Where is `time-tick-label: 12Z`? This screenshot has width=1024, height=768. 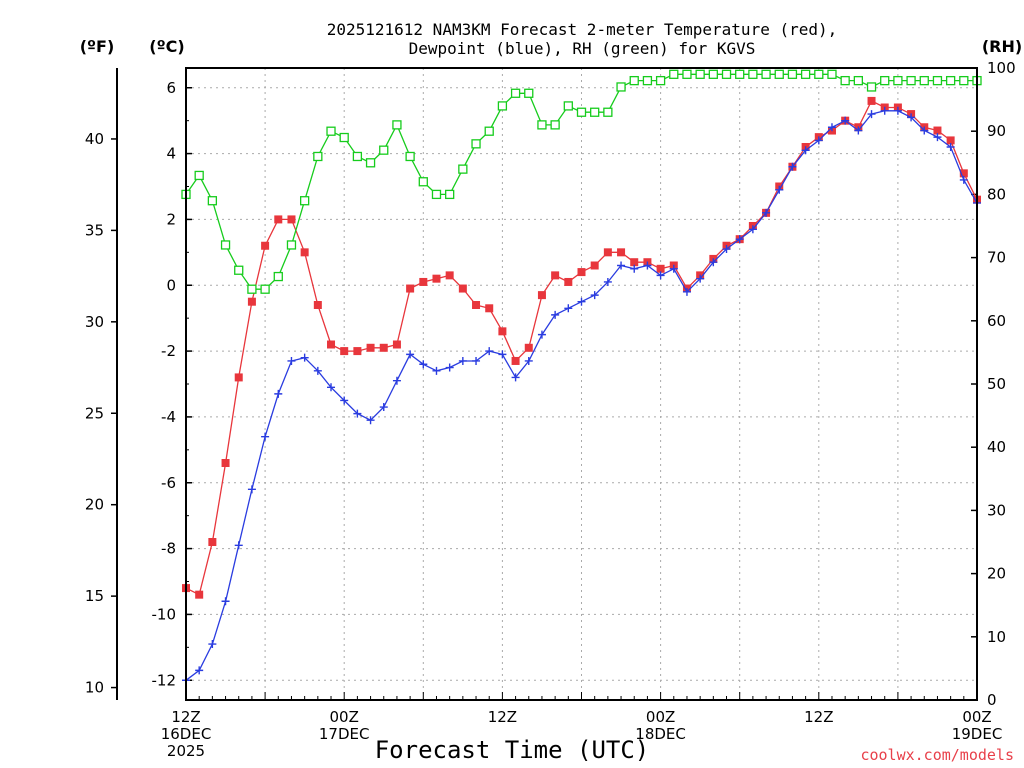
time-tick-label: 12Z is located at coordinates (185, 717).